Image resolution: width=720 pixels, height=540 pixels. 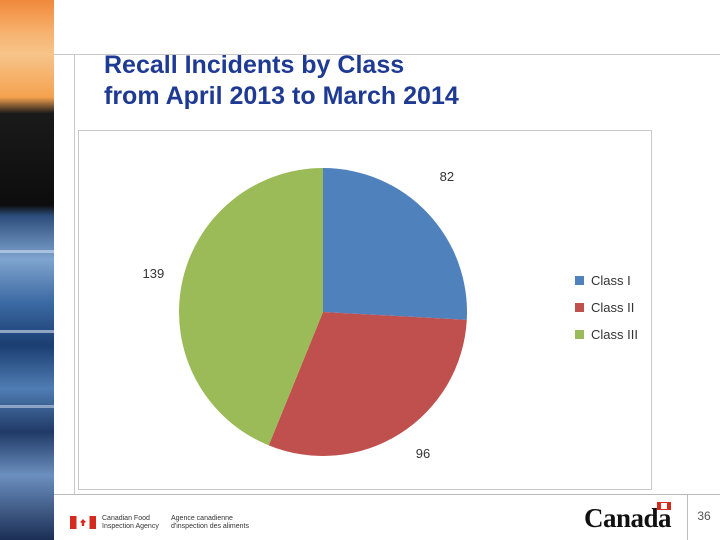 I want to click on content-left-rule, so click(x=74, y=274).